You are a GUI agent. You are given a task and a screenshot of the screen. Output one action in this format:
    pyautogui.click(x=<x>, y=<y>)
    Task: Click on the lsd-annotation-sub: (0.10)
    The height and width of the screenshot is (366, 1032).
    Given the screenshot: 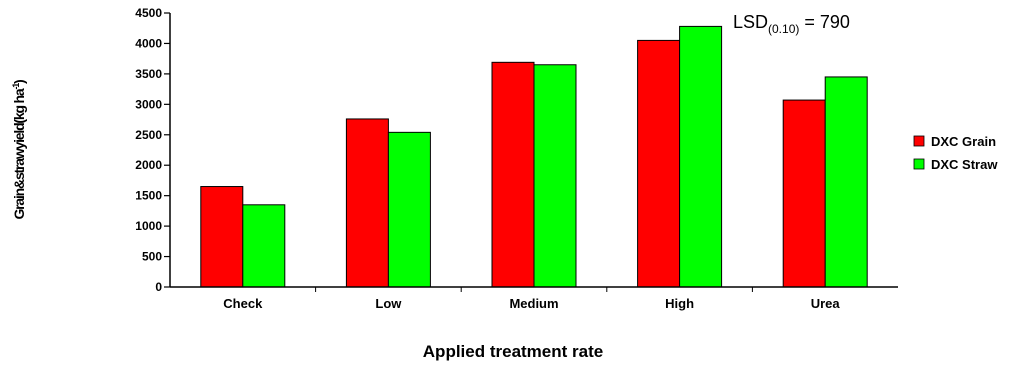 What is the action you would take?
    pyautogui.click(x=783, y=29)
    